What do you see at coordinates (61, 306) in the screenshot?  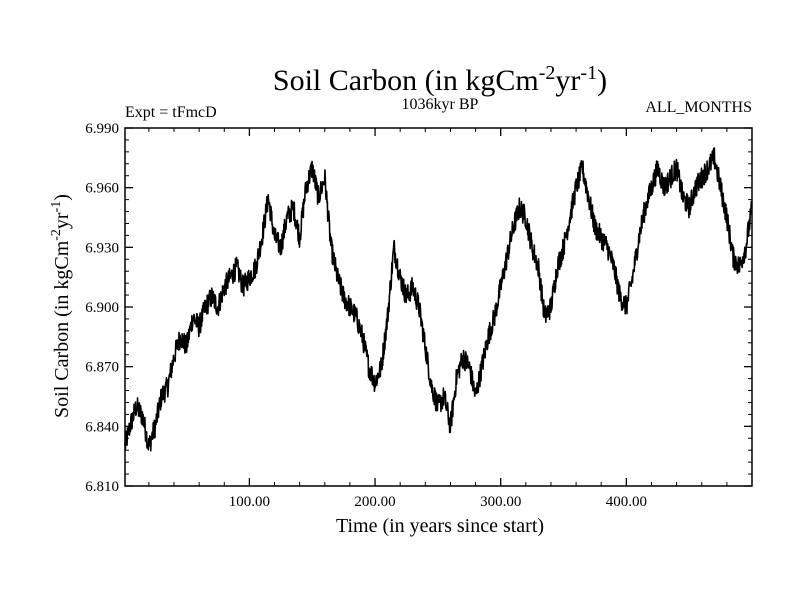 I see `y-axis-label: Soil Carbon (in kgCm-2yr-1)` at bounding box center [61, 306].